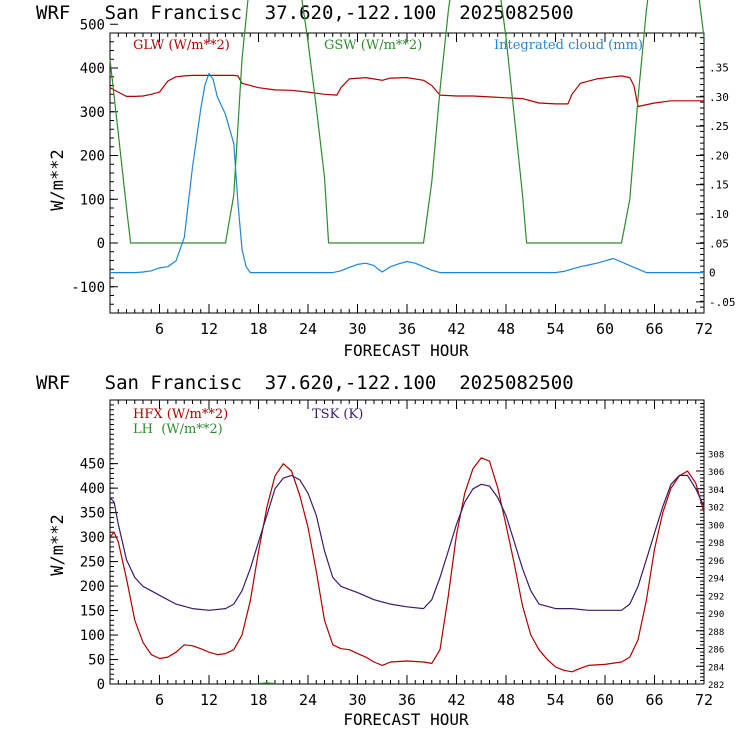 The height and width of the screenshot is (740, 740). I want to click on y-tick-label: 50, so click(96, 661).